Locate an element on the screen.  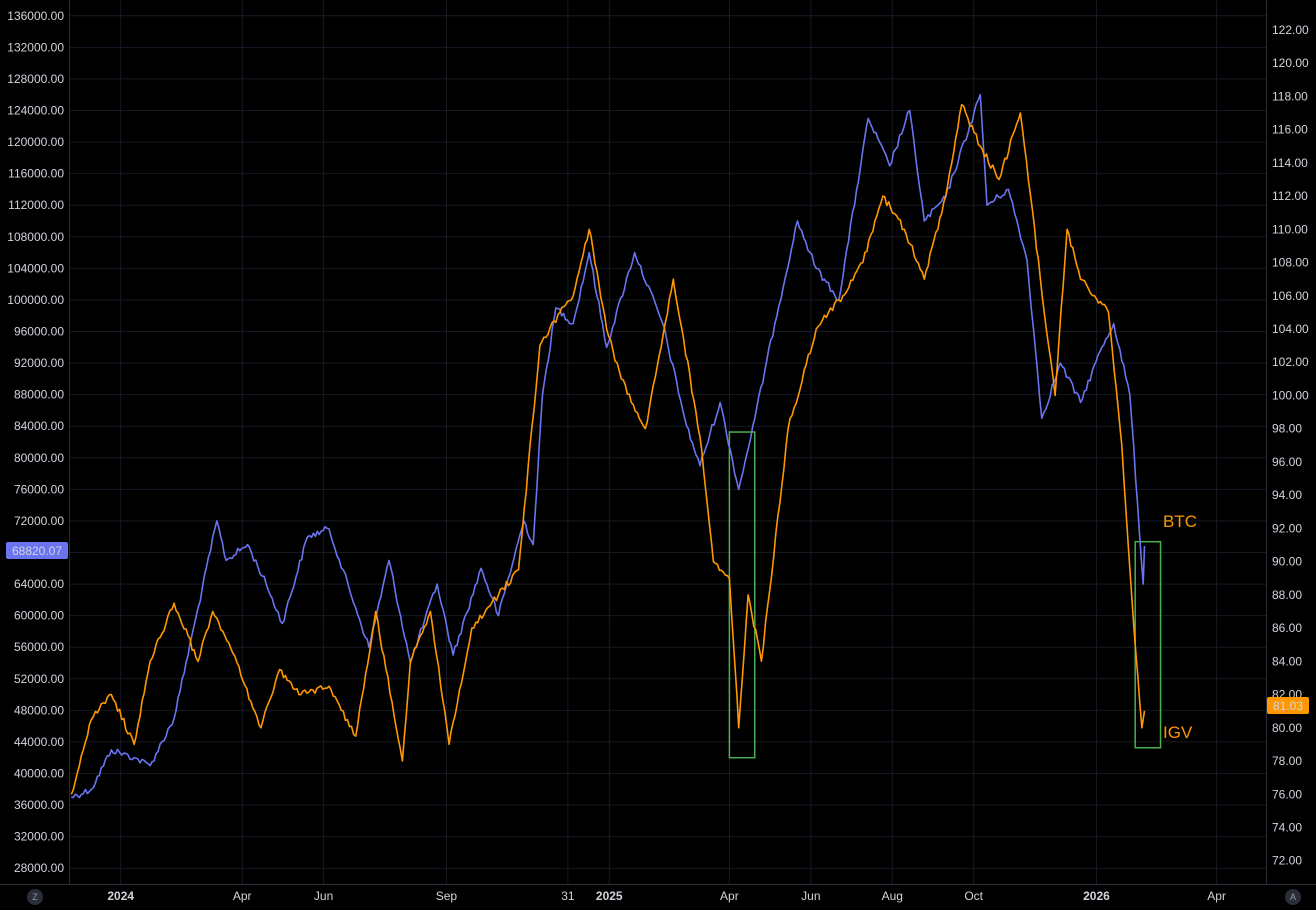
right-tick-label: 76.00 is located at coordinates (1287, 794).